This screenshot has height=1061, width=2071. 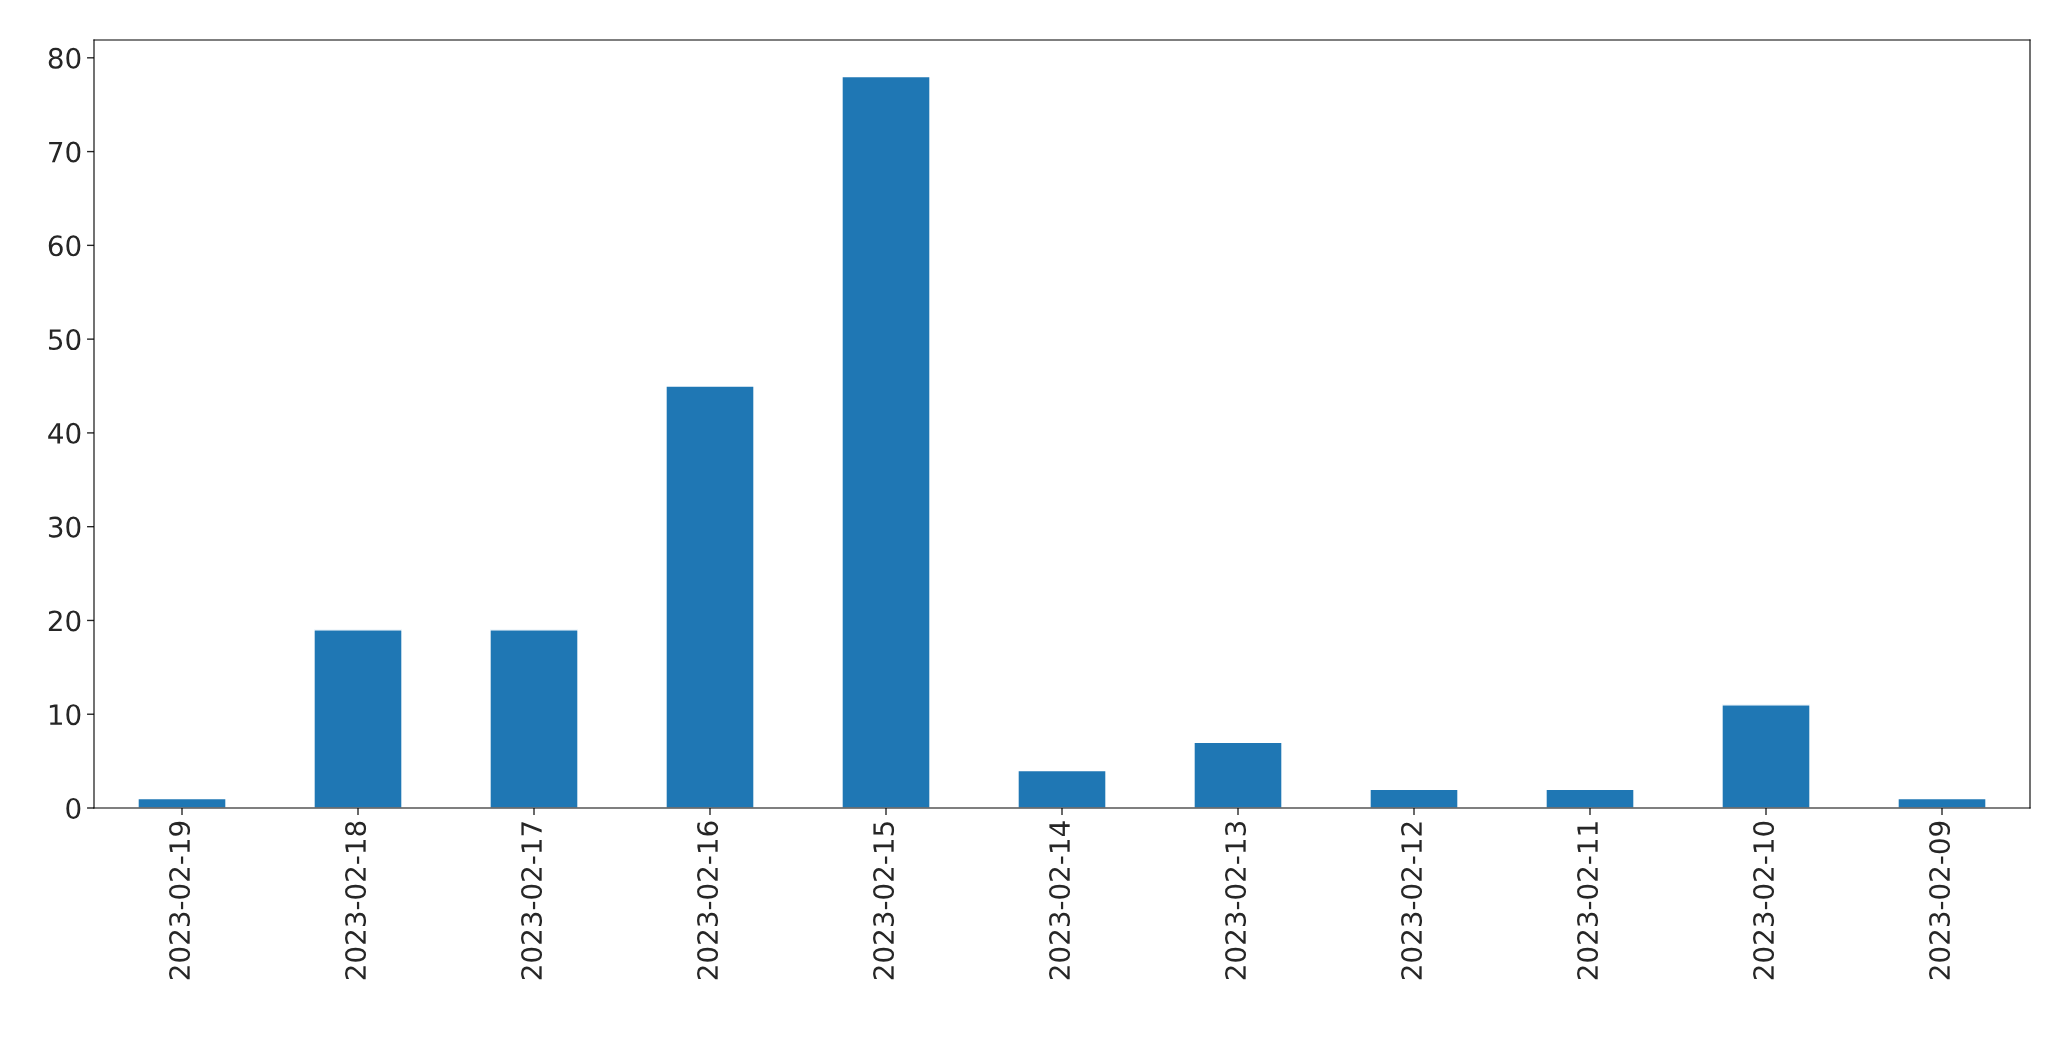 What do you see at coordinates (884, 901) in the screenshot?
I see `x-tick-label: 2023-02-15` at bounding box center [884, 901].